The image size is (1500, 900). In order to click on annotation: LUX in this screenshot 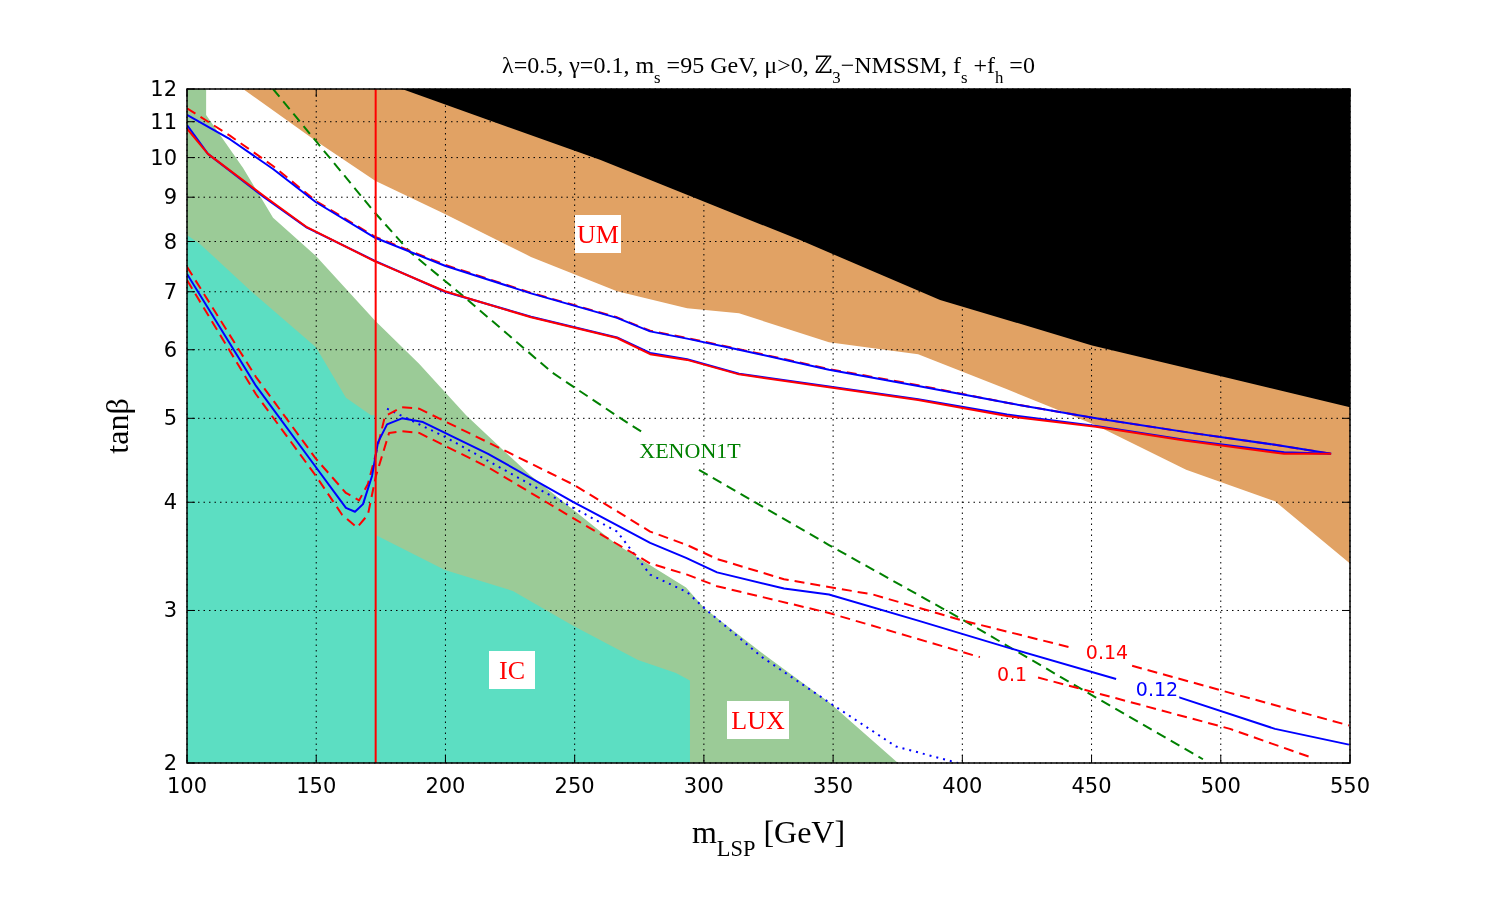, I will do `click(758, 720)`.